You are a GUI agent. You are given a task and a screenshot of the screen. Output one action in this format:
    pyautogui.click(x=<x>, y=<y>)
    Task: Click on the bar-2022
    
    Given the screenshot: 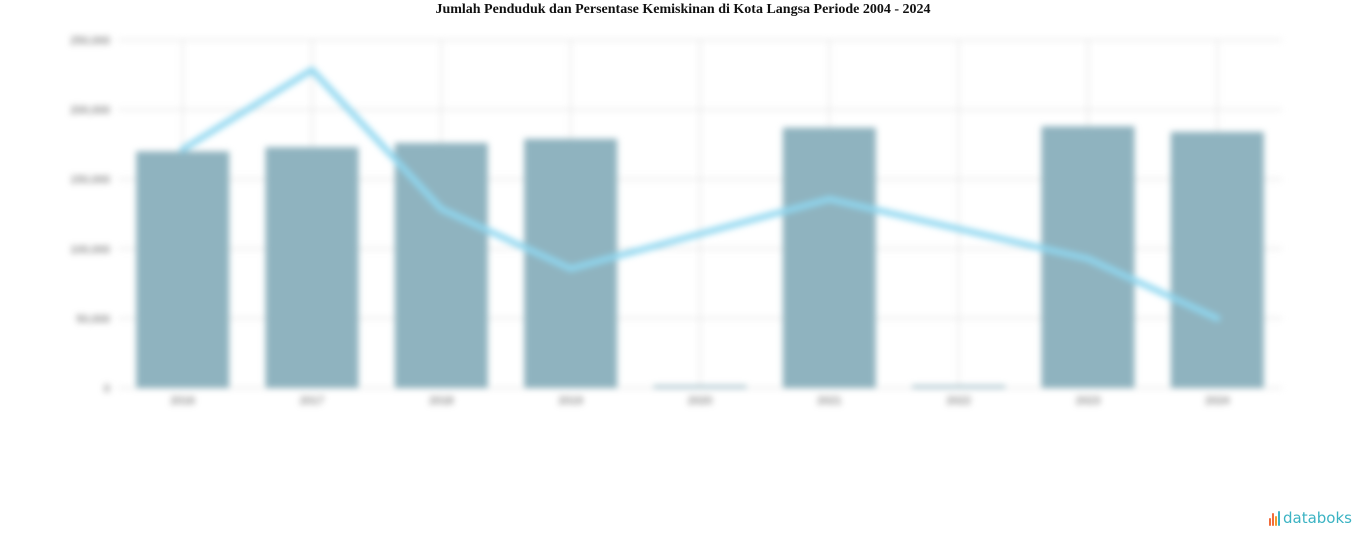 What is the action you would take?
    pyautogui.click(x=959, y=386)
    